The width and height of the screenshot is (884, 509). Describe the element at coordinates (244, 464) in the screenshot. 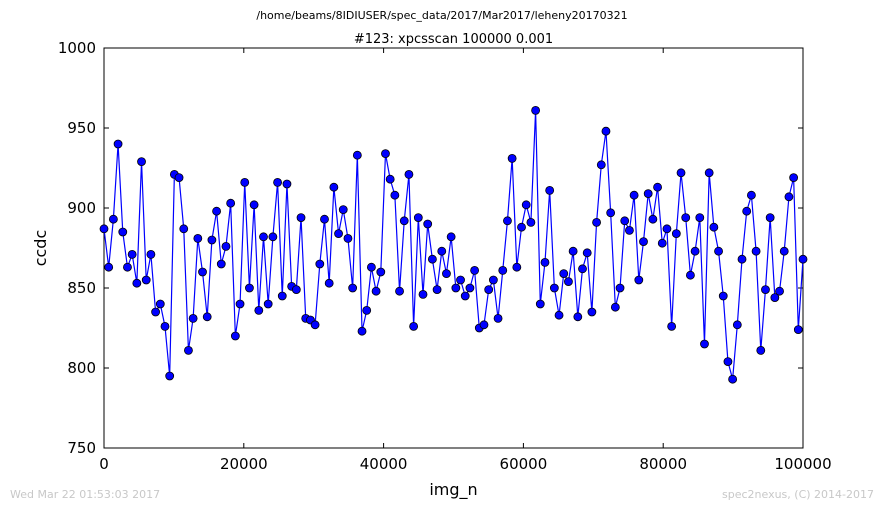

I see `x-tick-label: 20000` at that location.